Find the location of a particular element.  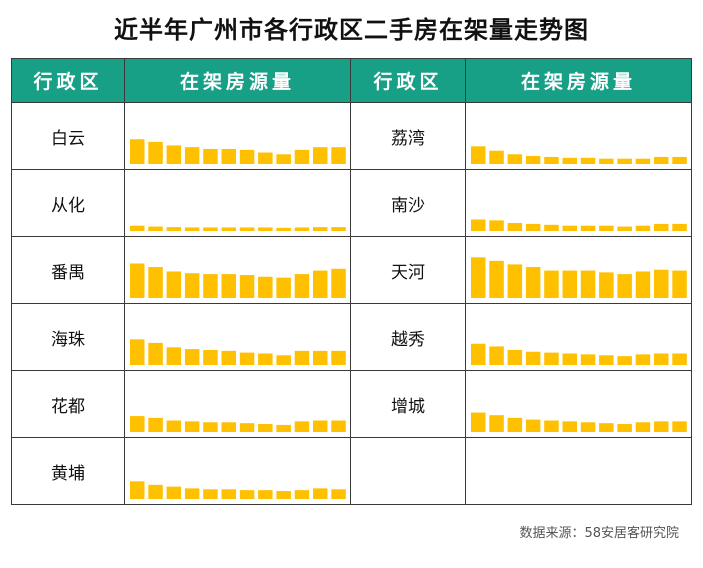

table-row: 番禺 天河 is located at coordinates (351, 270).